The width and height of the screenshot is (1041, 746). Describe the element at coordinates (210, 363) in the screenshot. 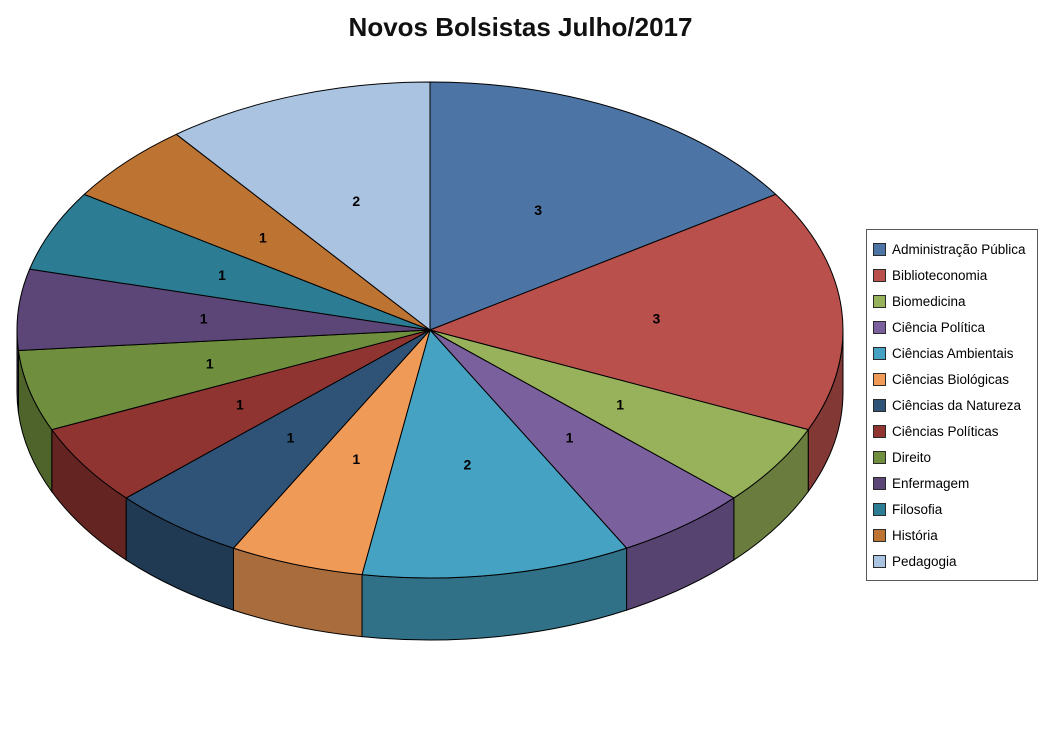

I see `data-label-direito: 1` at that location.